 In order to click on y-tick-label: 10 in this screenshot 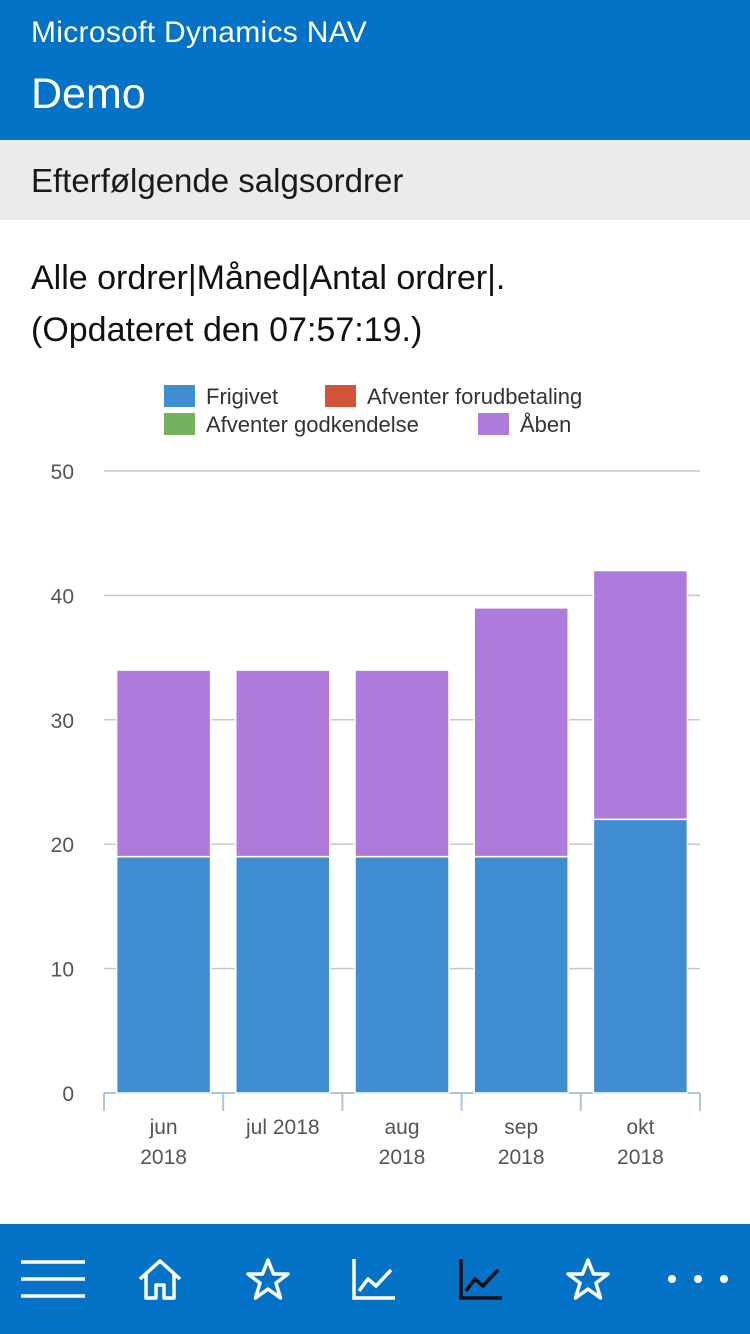, I will do `click(62, 970)`.